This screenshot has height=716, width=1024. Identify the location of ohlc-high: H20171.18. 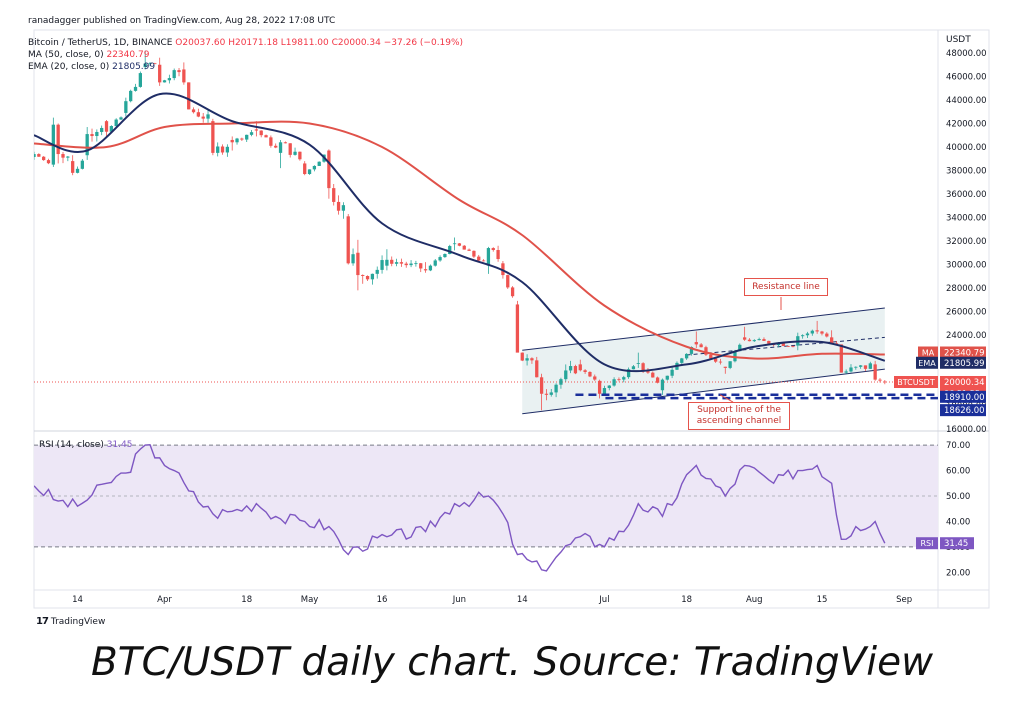
(253, 43).